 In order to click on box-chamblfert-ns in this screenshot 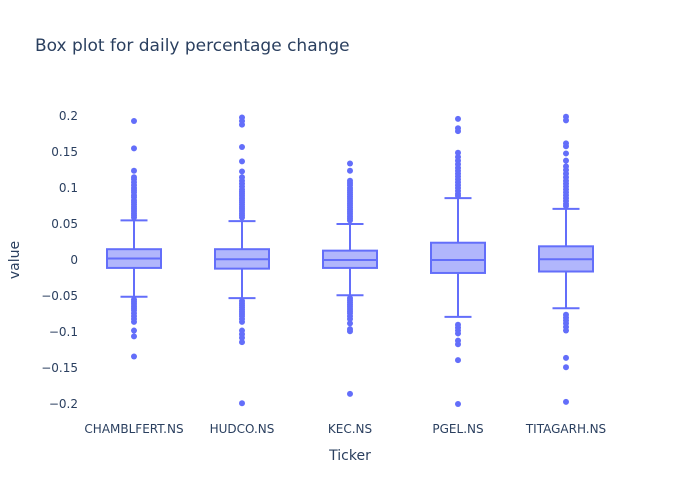, I will do `click(134, 239)`.